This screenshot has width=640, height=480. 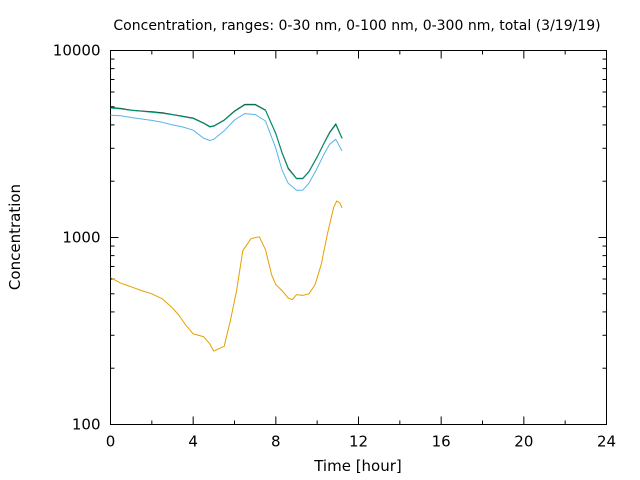 I want to click on x-tick-label: 20, so click(x=523, y=442).